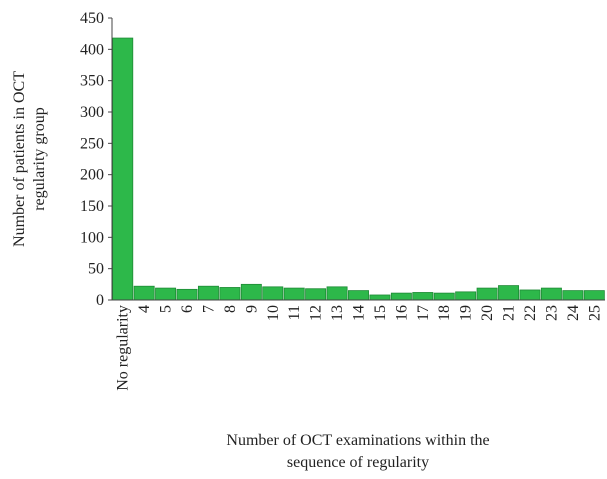 The image size is (607, 479). What do you see at coordinates (39, 159) in the screenshot?
I see `y-axis-label: regularity group` at bounding box center [39, 159].